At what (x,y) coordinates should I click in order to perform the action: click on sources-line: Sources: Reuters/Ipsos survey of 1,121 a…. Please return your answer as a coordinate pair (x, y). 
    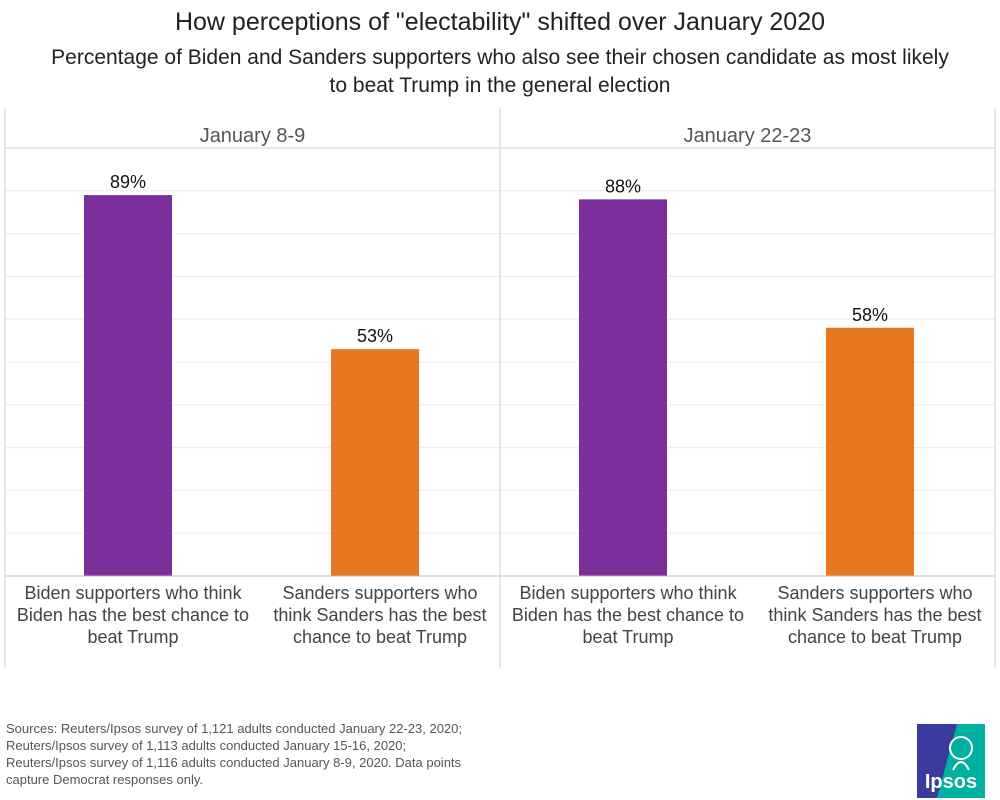
    Looking at the image, I should click on (234, 728).